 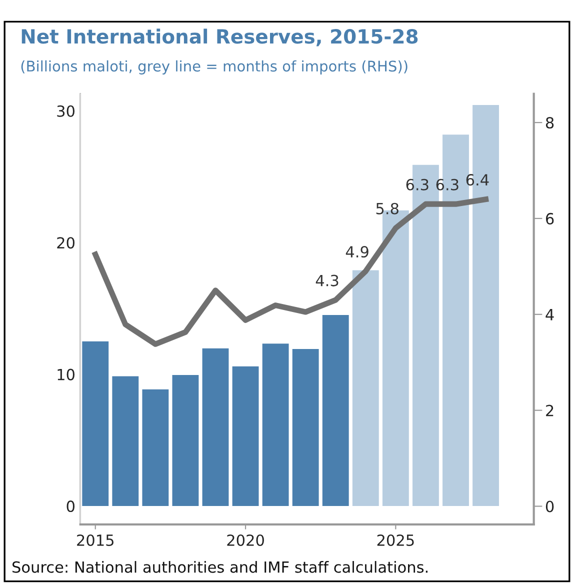 What do you see at coordinates (327, 280) in the screenshot?
I see `data-label: 4.3` at bounding box center [327, 280].